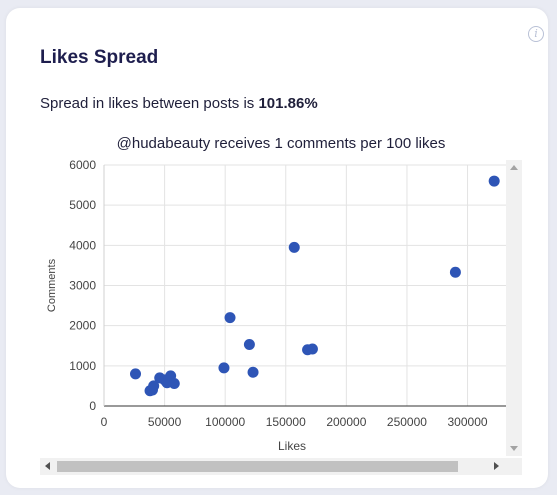 The image size is (557, 495). I want to click on y-tick-label: 1000, so click(82, 366).